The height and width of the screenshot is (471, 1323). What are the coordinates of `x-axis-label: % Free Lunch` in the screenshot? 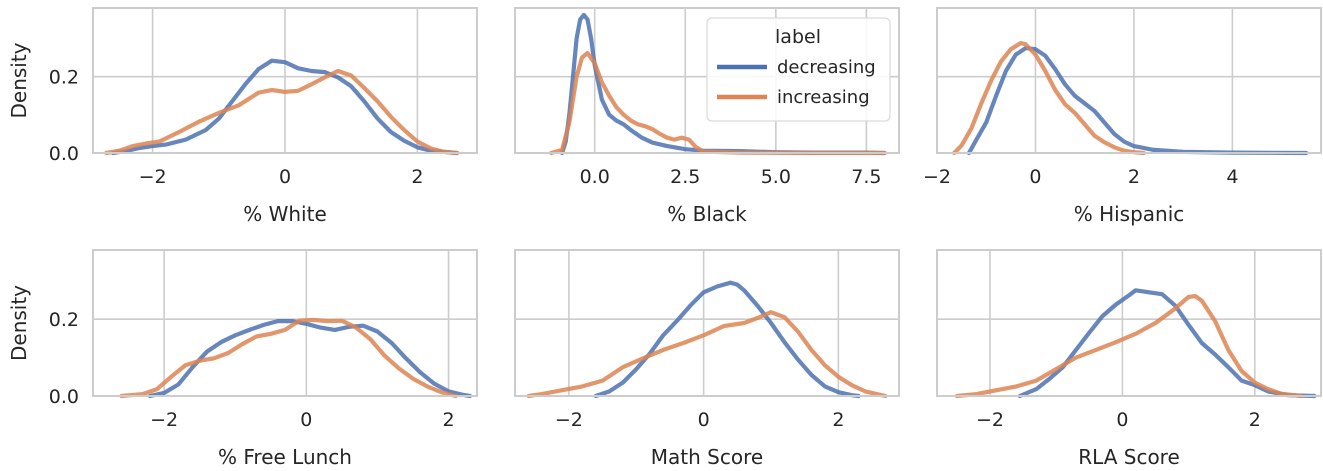 It's located at (285, 457).